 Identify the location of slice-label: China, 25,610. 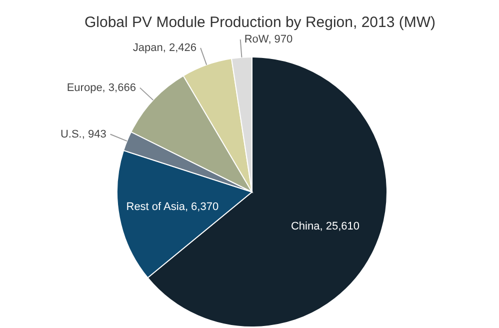
(325, 226).